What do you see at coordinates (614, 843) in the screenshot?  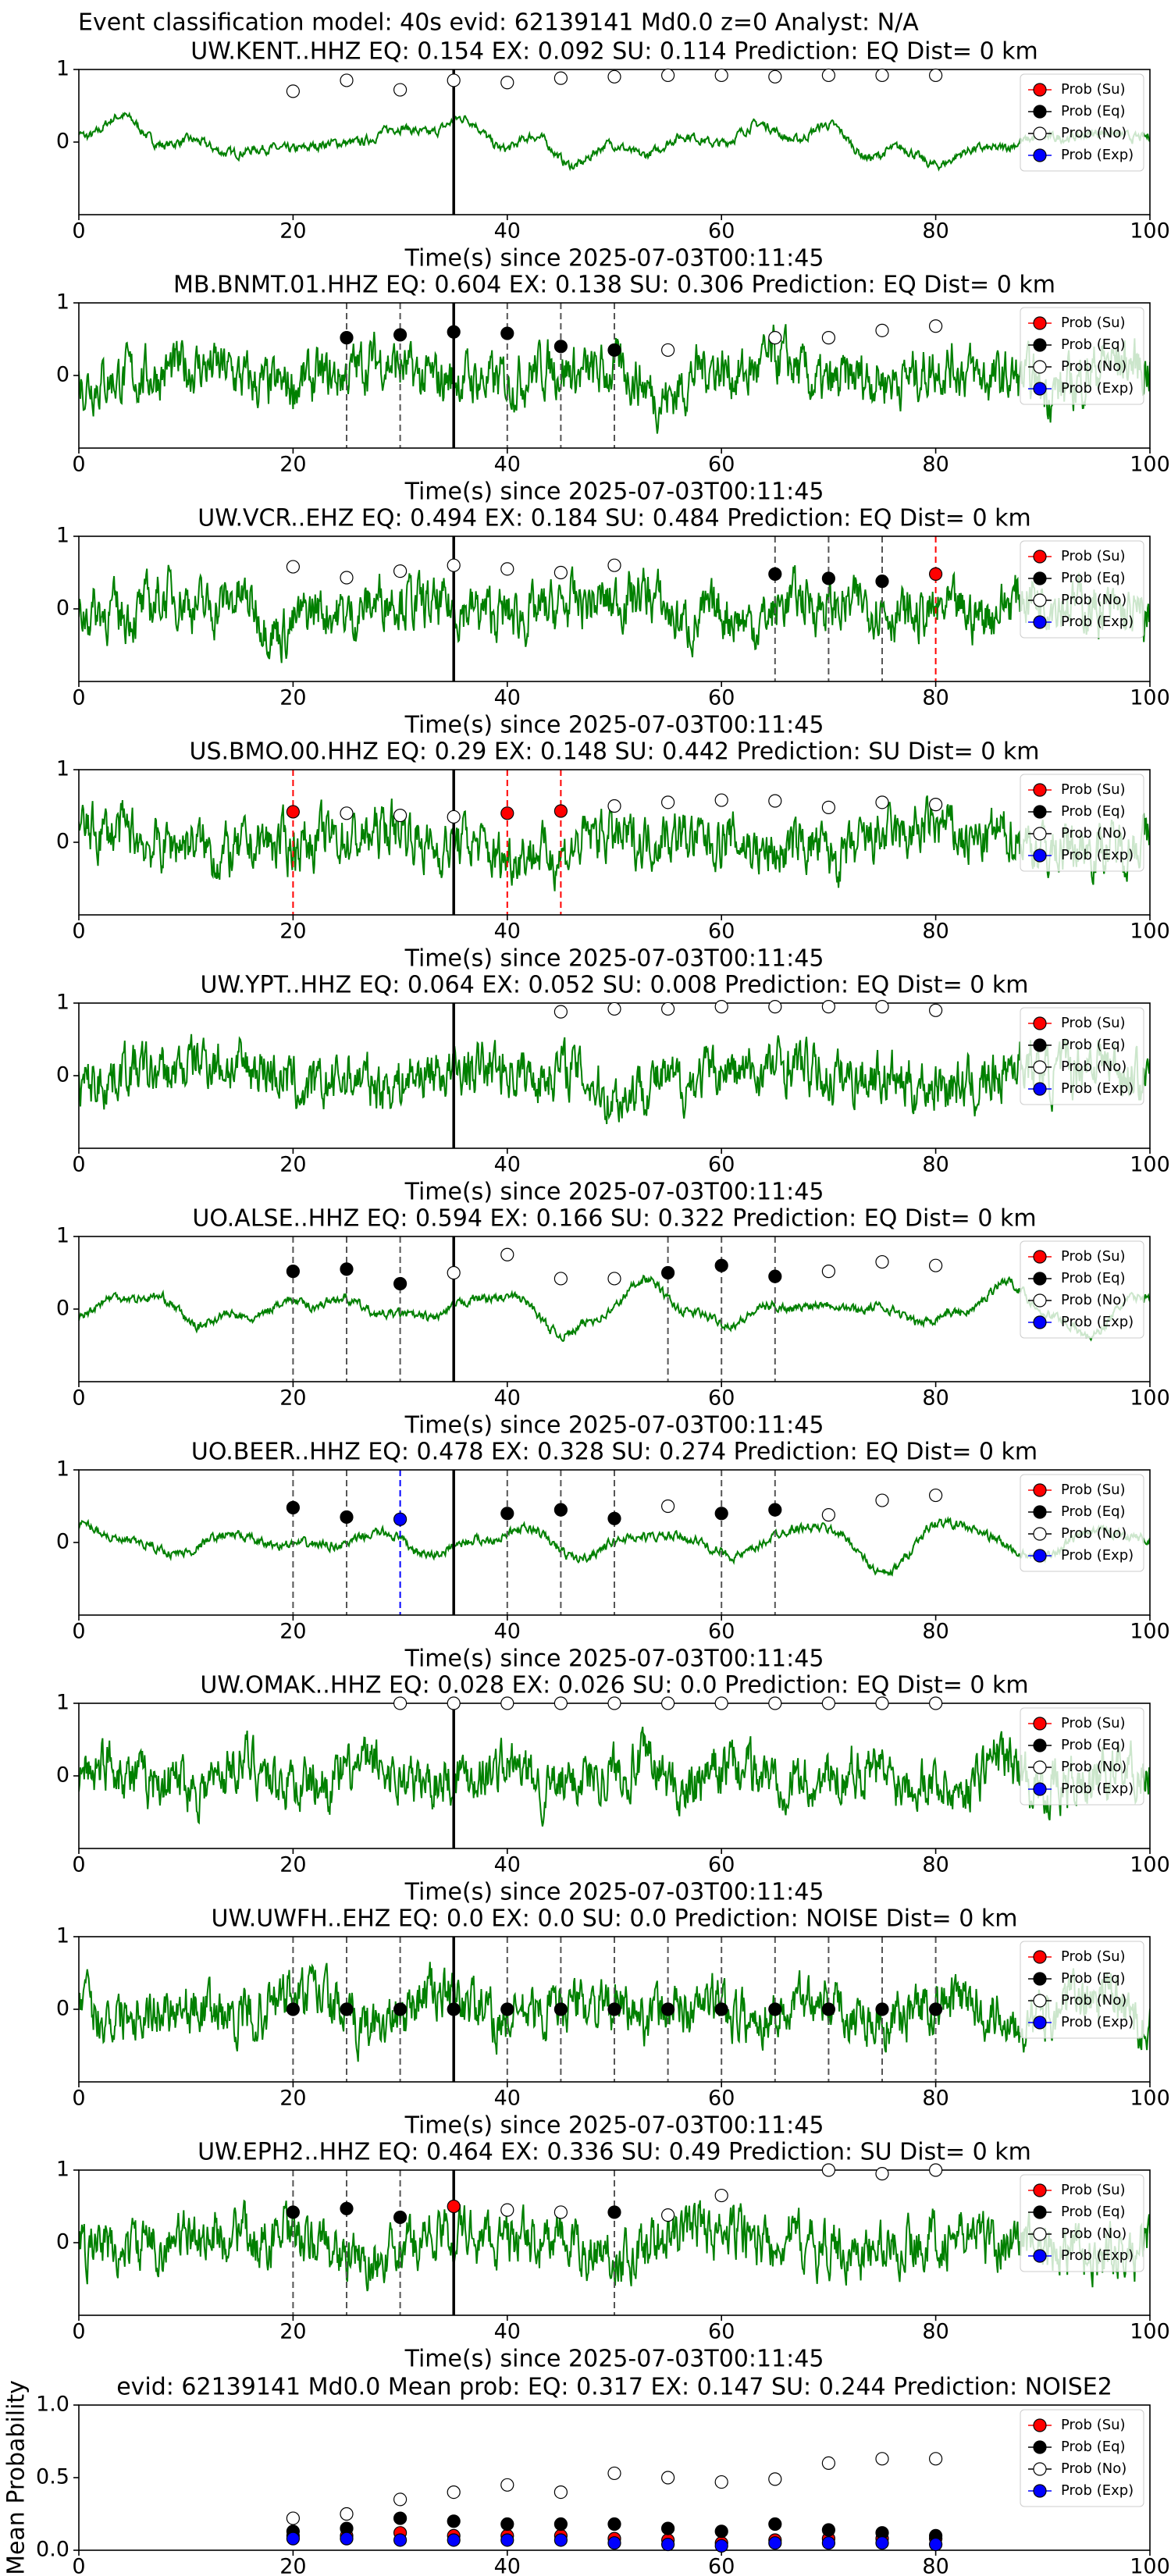 I see `waveform` at bounding box center [614, 843].